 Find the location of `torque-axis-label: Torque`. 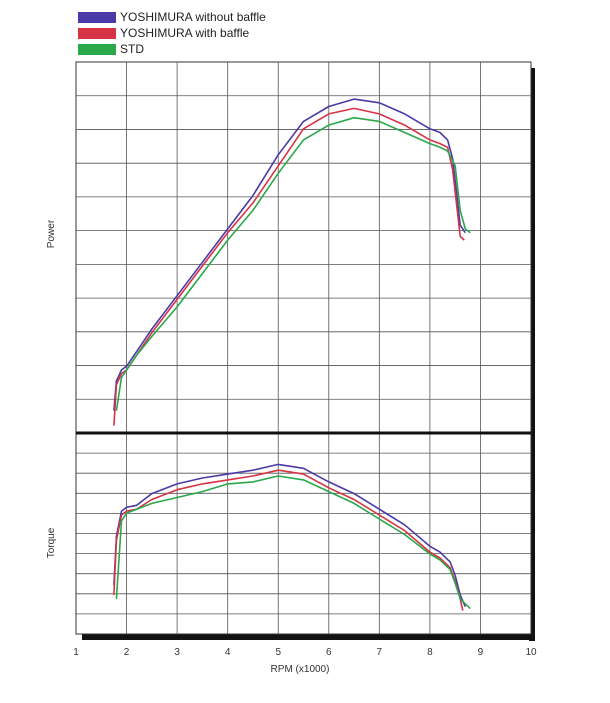

torque-axis-label: Torque is located at coordinates (51, 542).